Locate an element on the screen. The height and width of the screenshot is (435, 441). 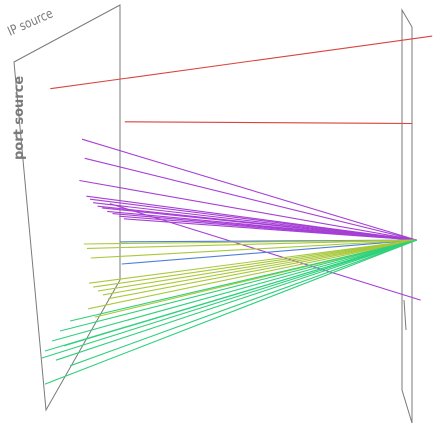
right-axis-inner-line is located at coordinates (405, 315).